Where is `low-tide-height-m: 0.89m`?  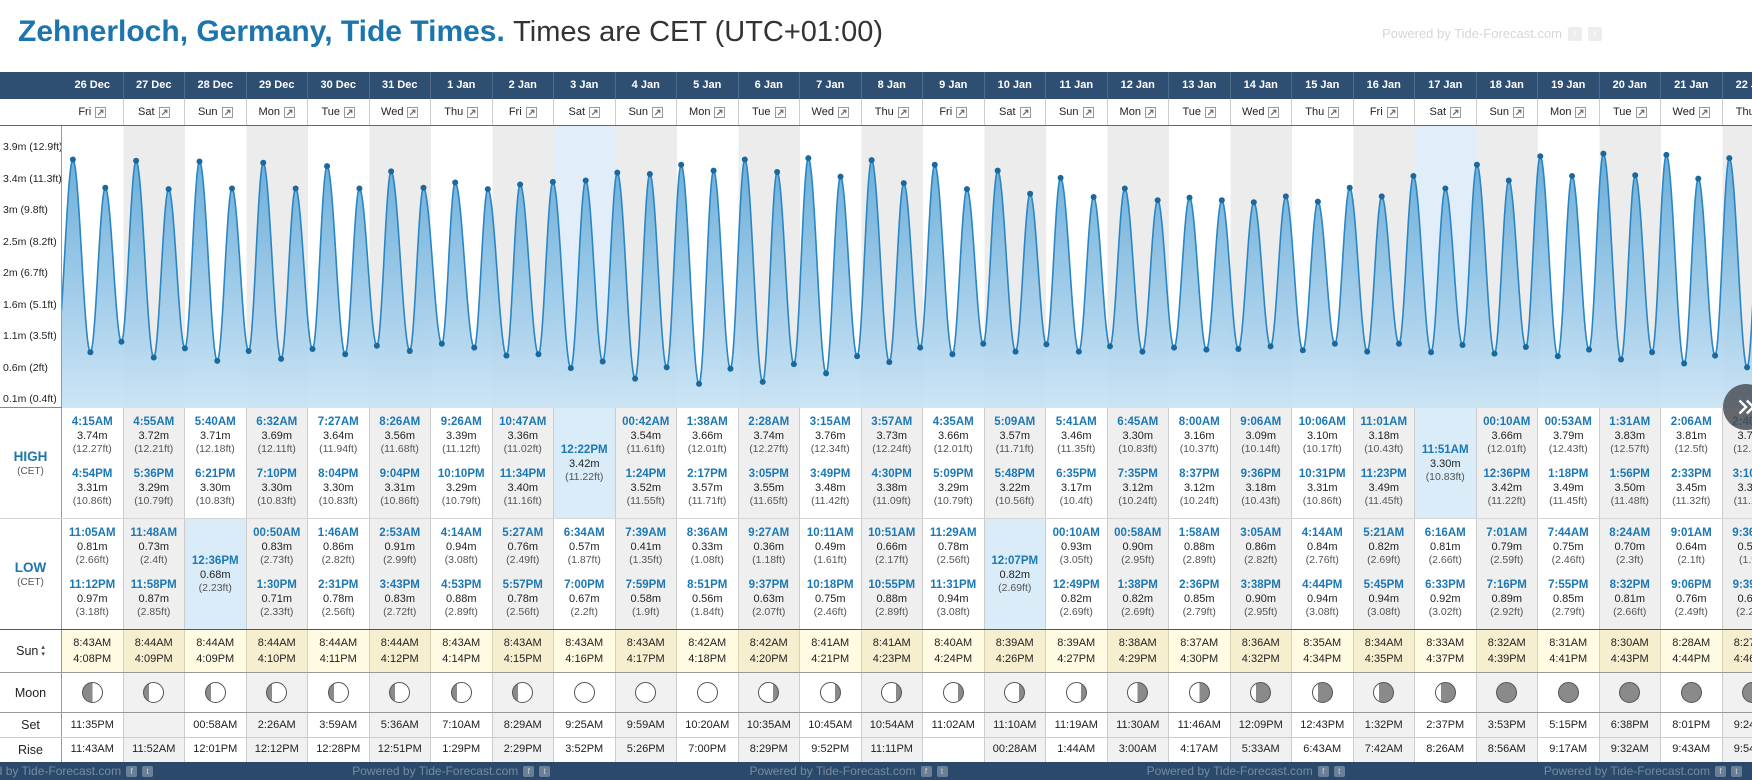 low-tide-height-m: 0.89m is located at coordinates (1507, 599).